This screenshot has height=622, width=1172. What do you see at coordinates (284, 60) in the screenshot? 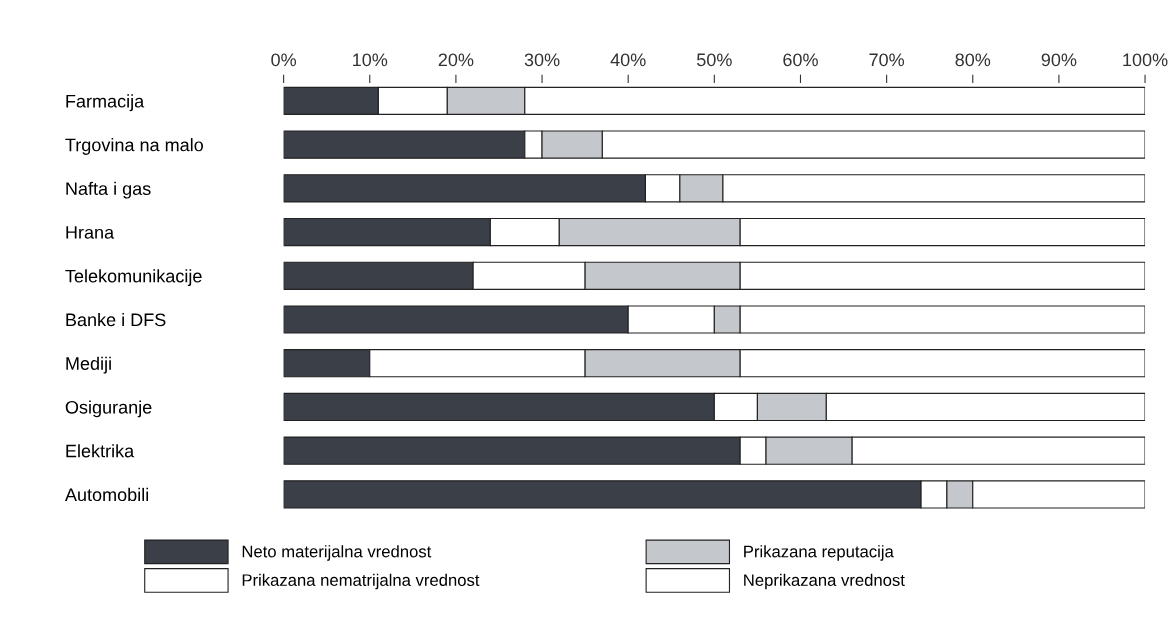
I see `x-tick-label: 0%` at bounding box center [284, 60].